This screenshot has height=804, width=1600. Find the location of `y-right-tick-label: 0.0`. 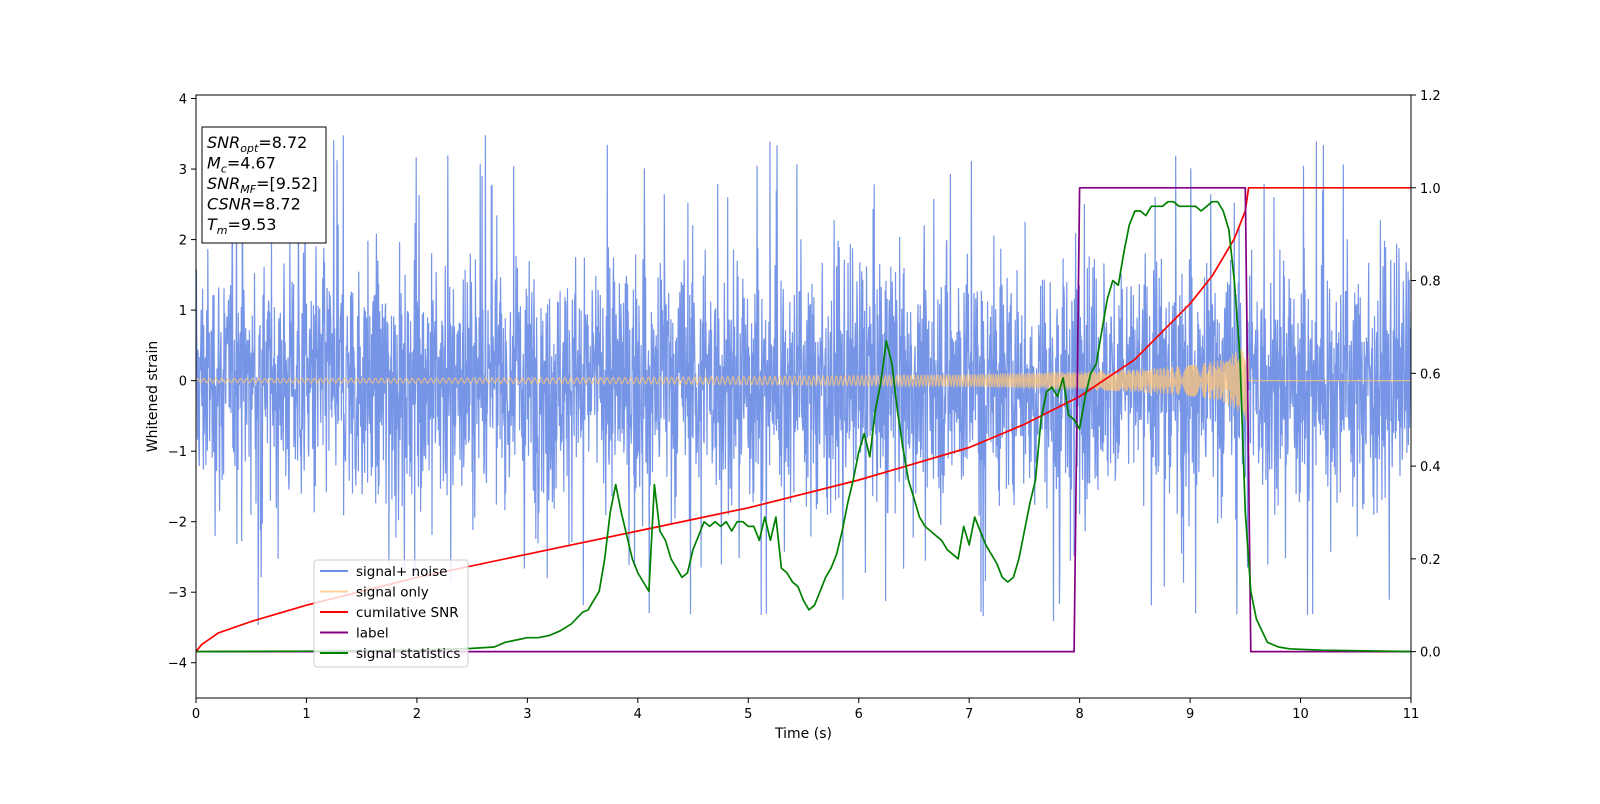

y-right-tick-label: 0.0 is located at coordinates (1430, 653).